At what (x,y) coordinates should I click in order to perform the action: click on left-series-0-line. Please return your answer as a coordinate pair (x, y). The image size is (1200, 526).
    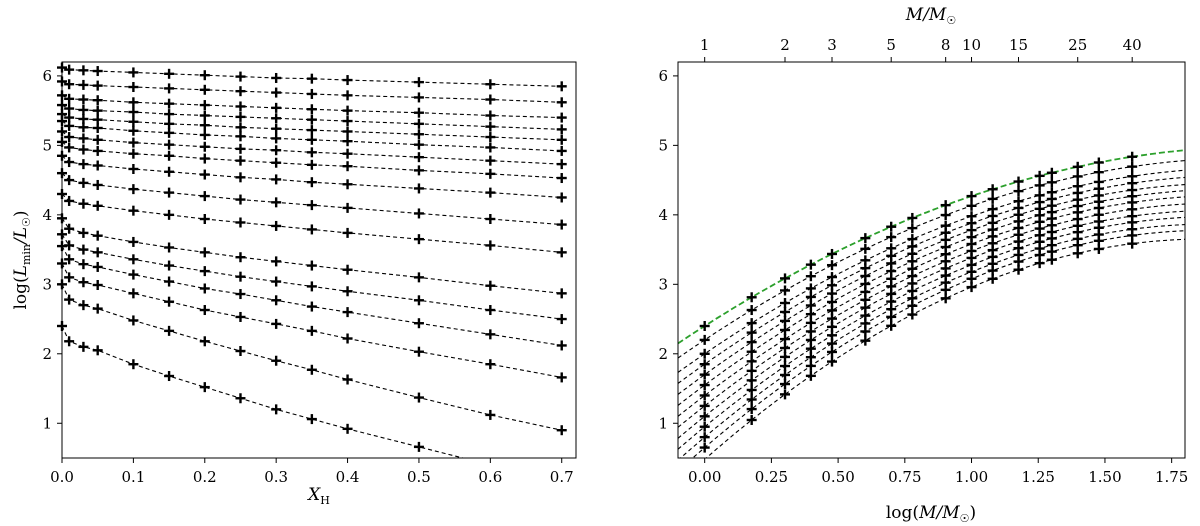
    Looking at the image, I should click on (262, 392).